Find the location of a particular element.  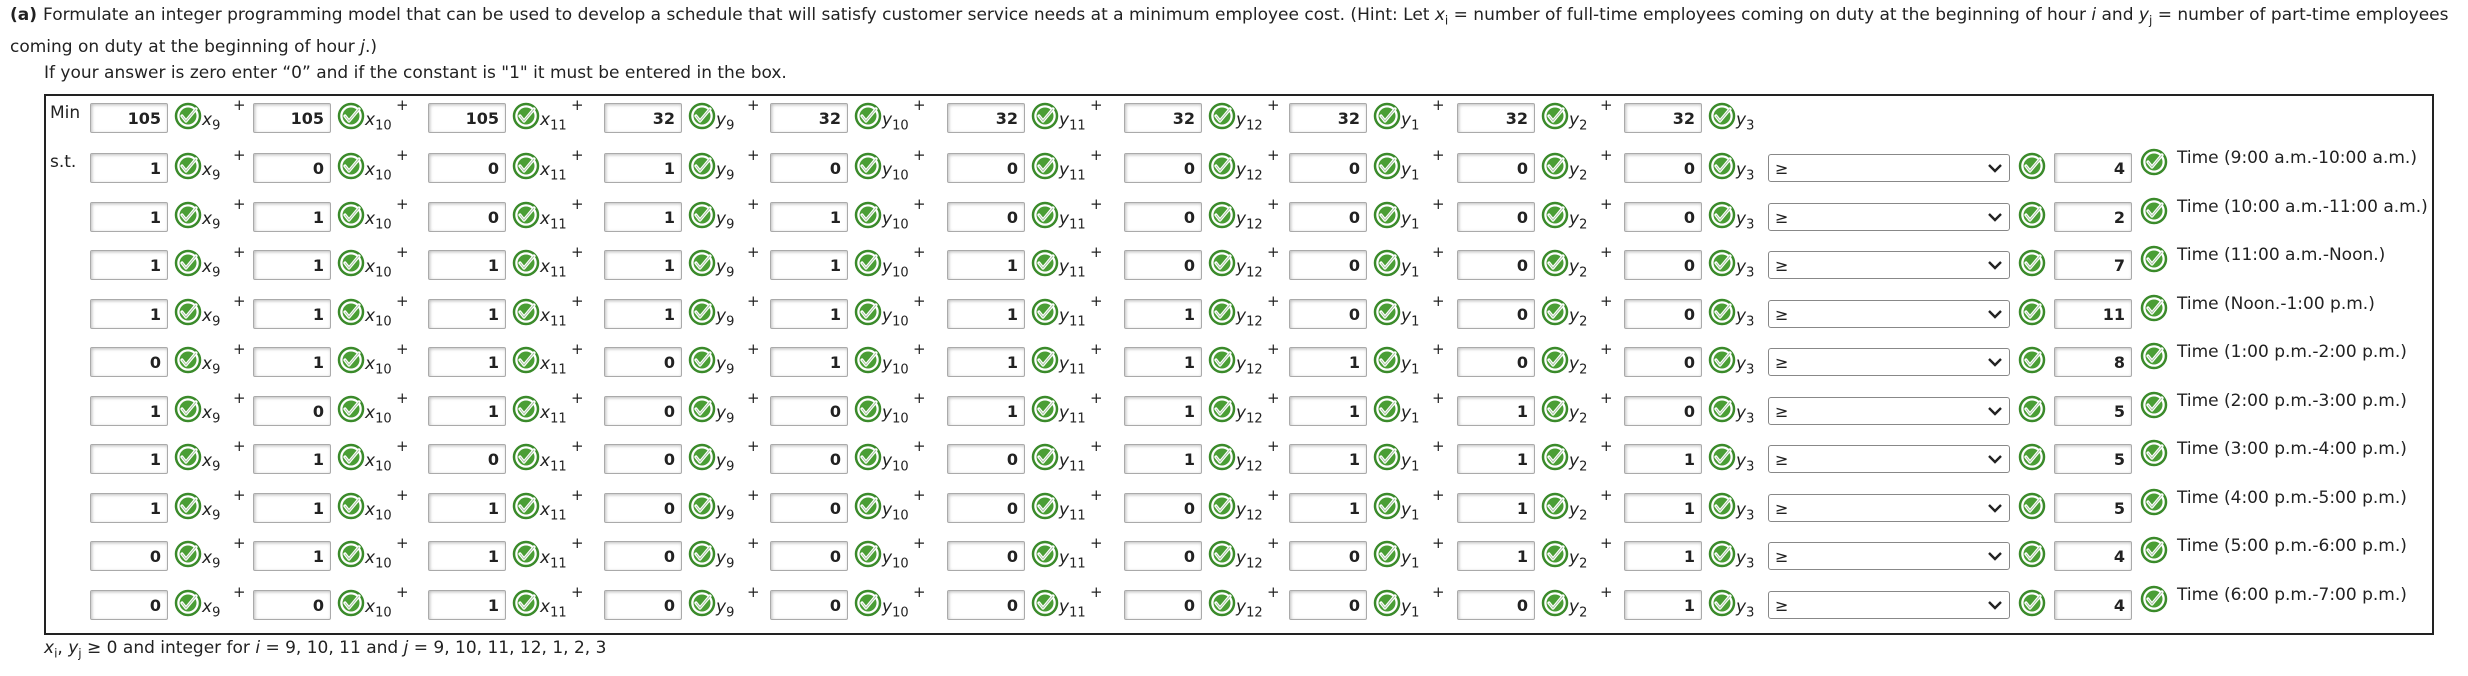

rhs-input: 7 is located at coordinates (2093, 265).